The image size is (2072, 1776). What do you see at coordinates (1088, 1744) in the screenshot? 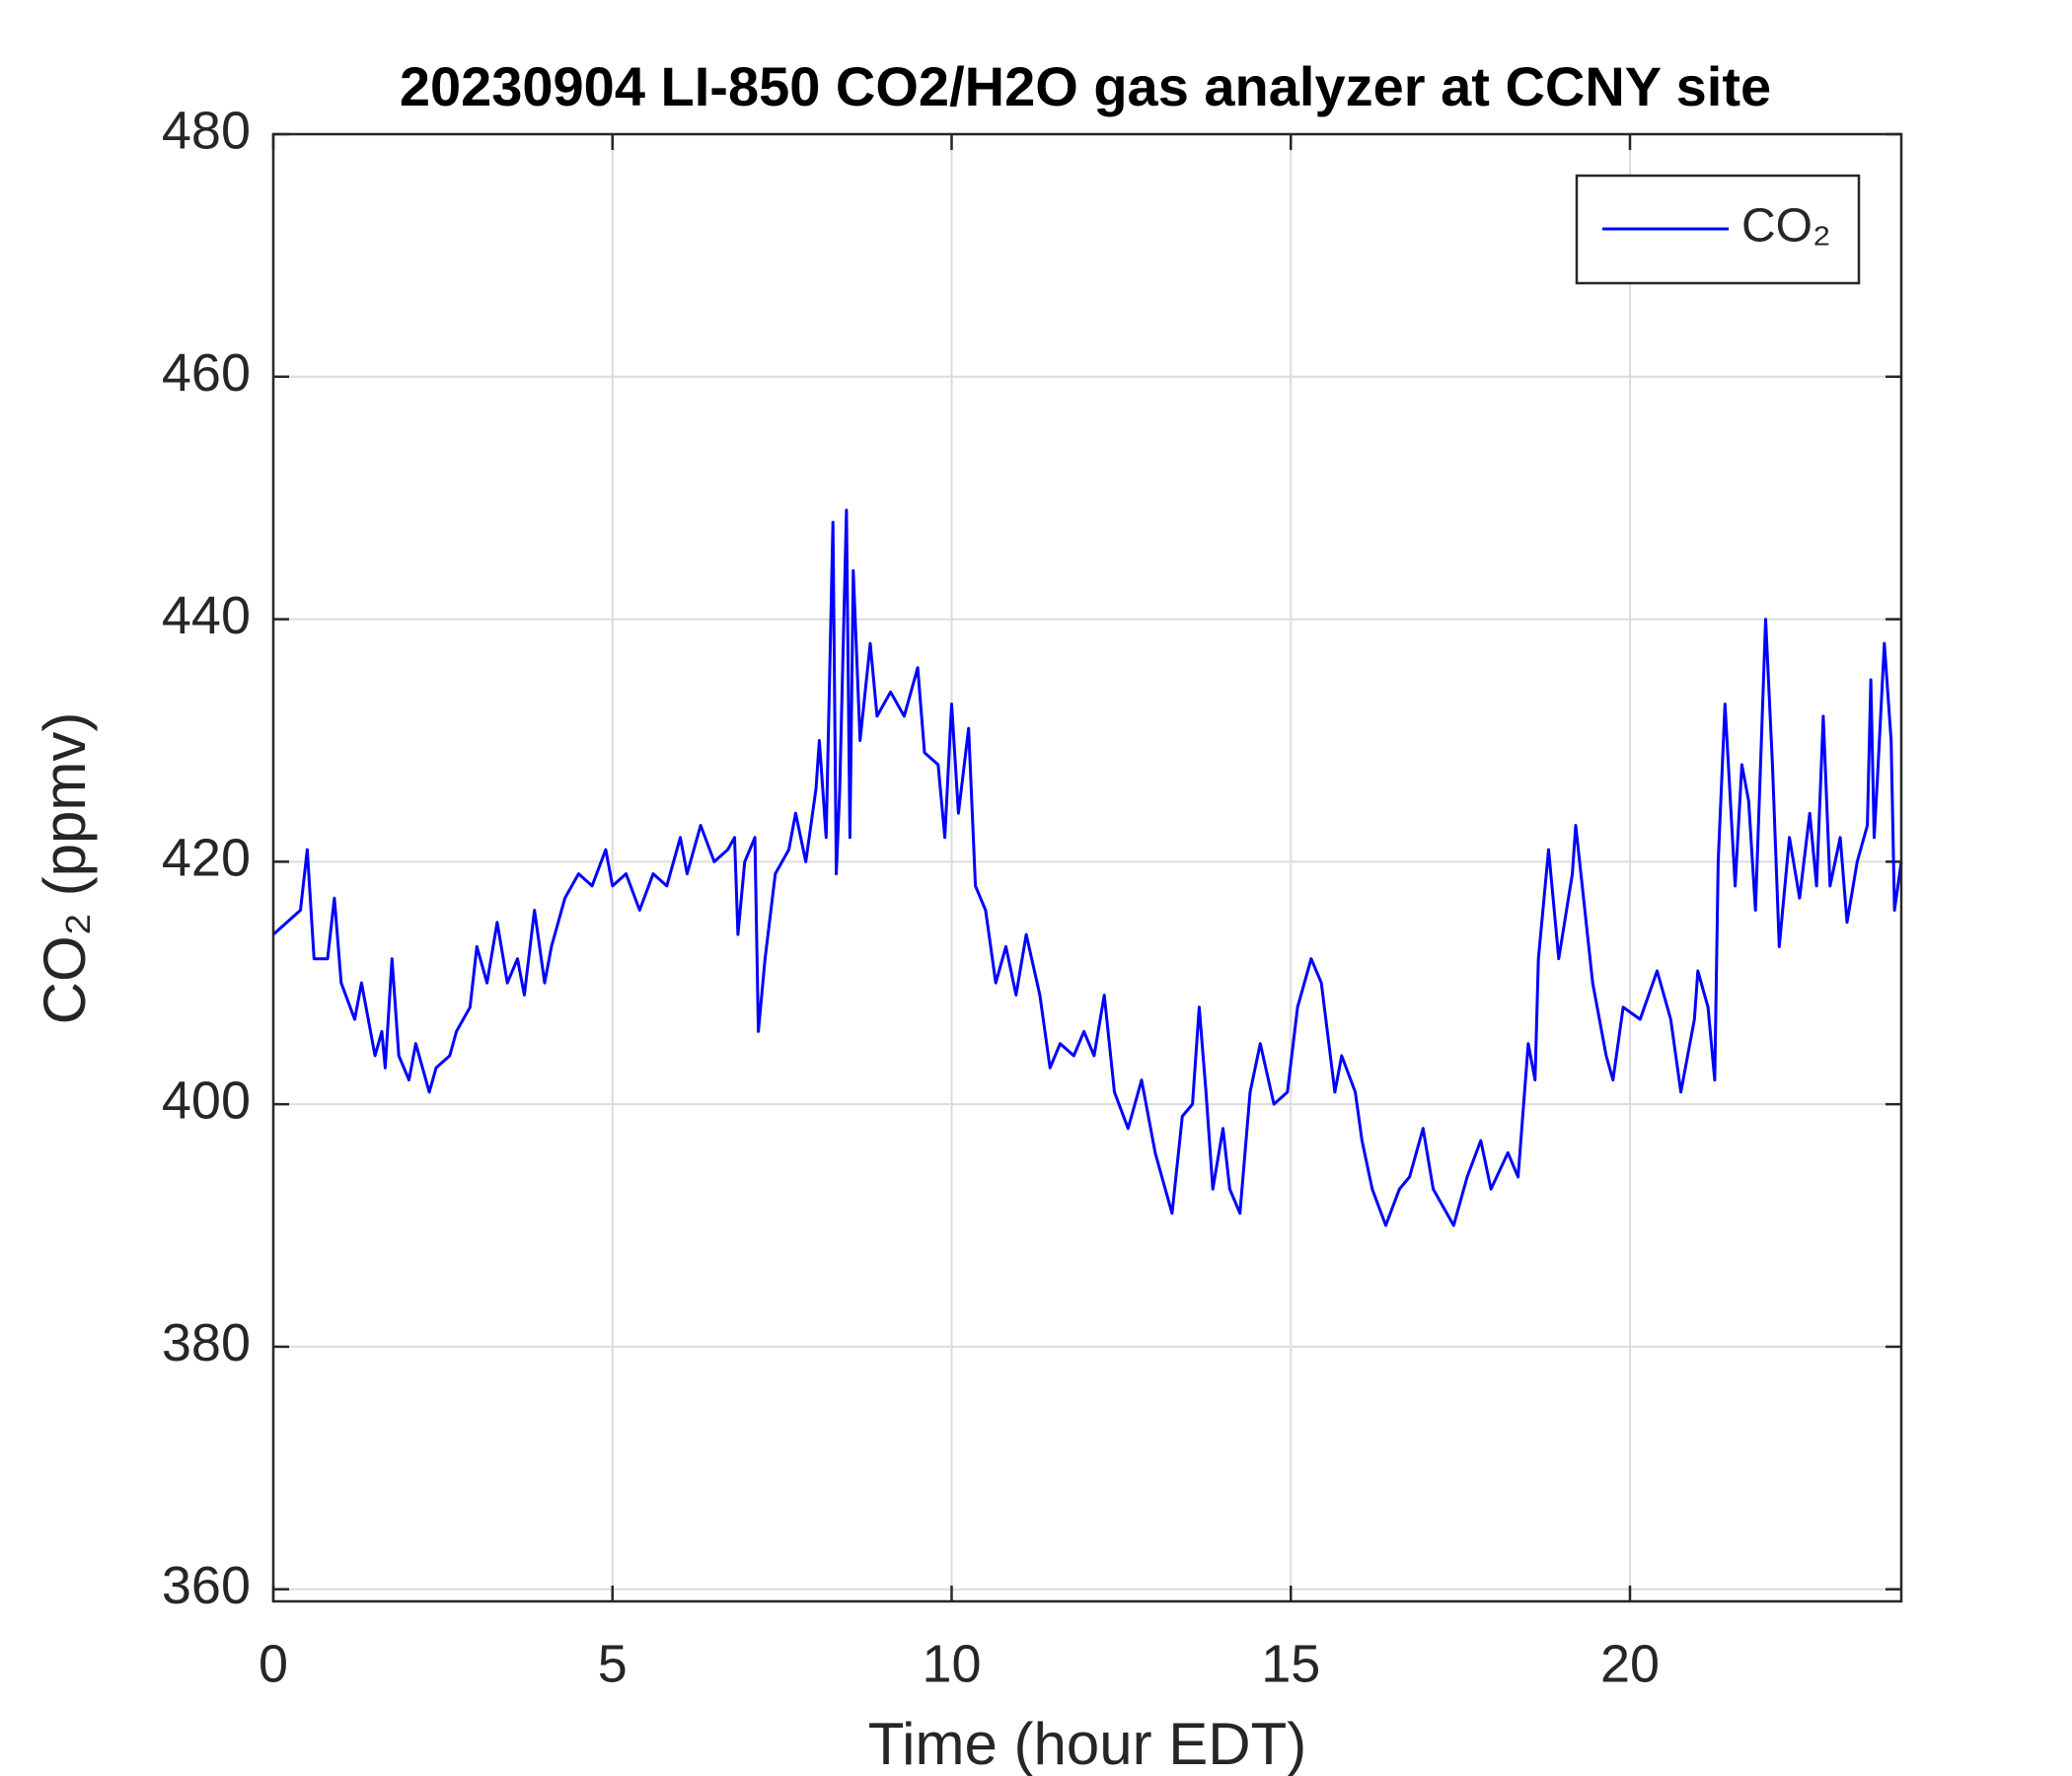
I see `x-axis-label: Time (hour EDT)` at bounding box center [1088, 1744].